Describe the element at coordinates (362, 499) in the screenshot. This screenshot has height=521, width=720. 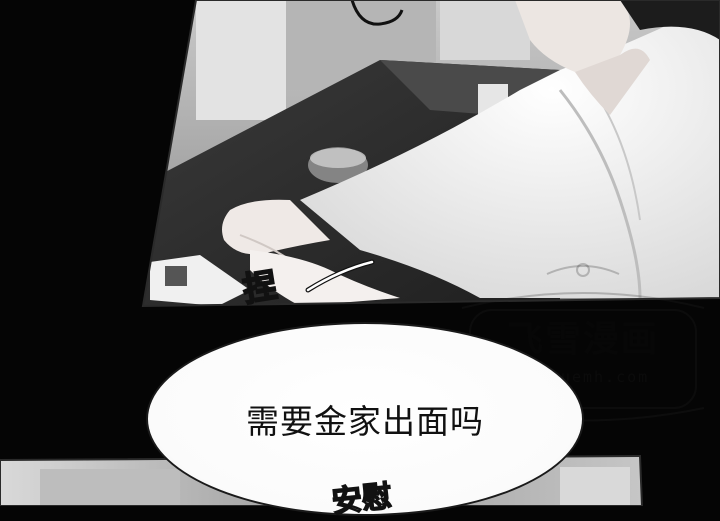
I see `sound-effect-bottom: 安慰` at that location.